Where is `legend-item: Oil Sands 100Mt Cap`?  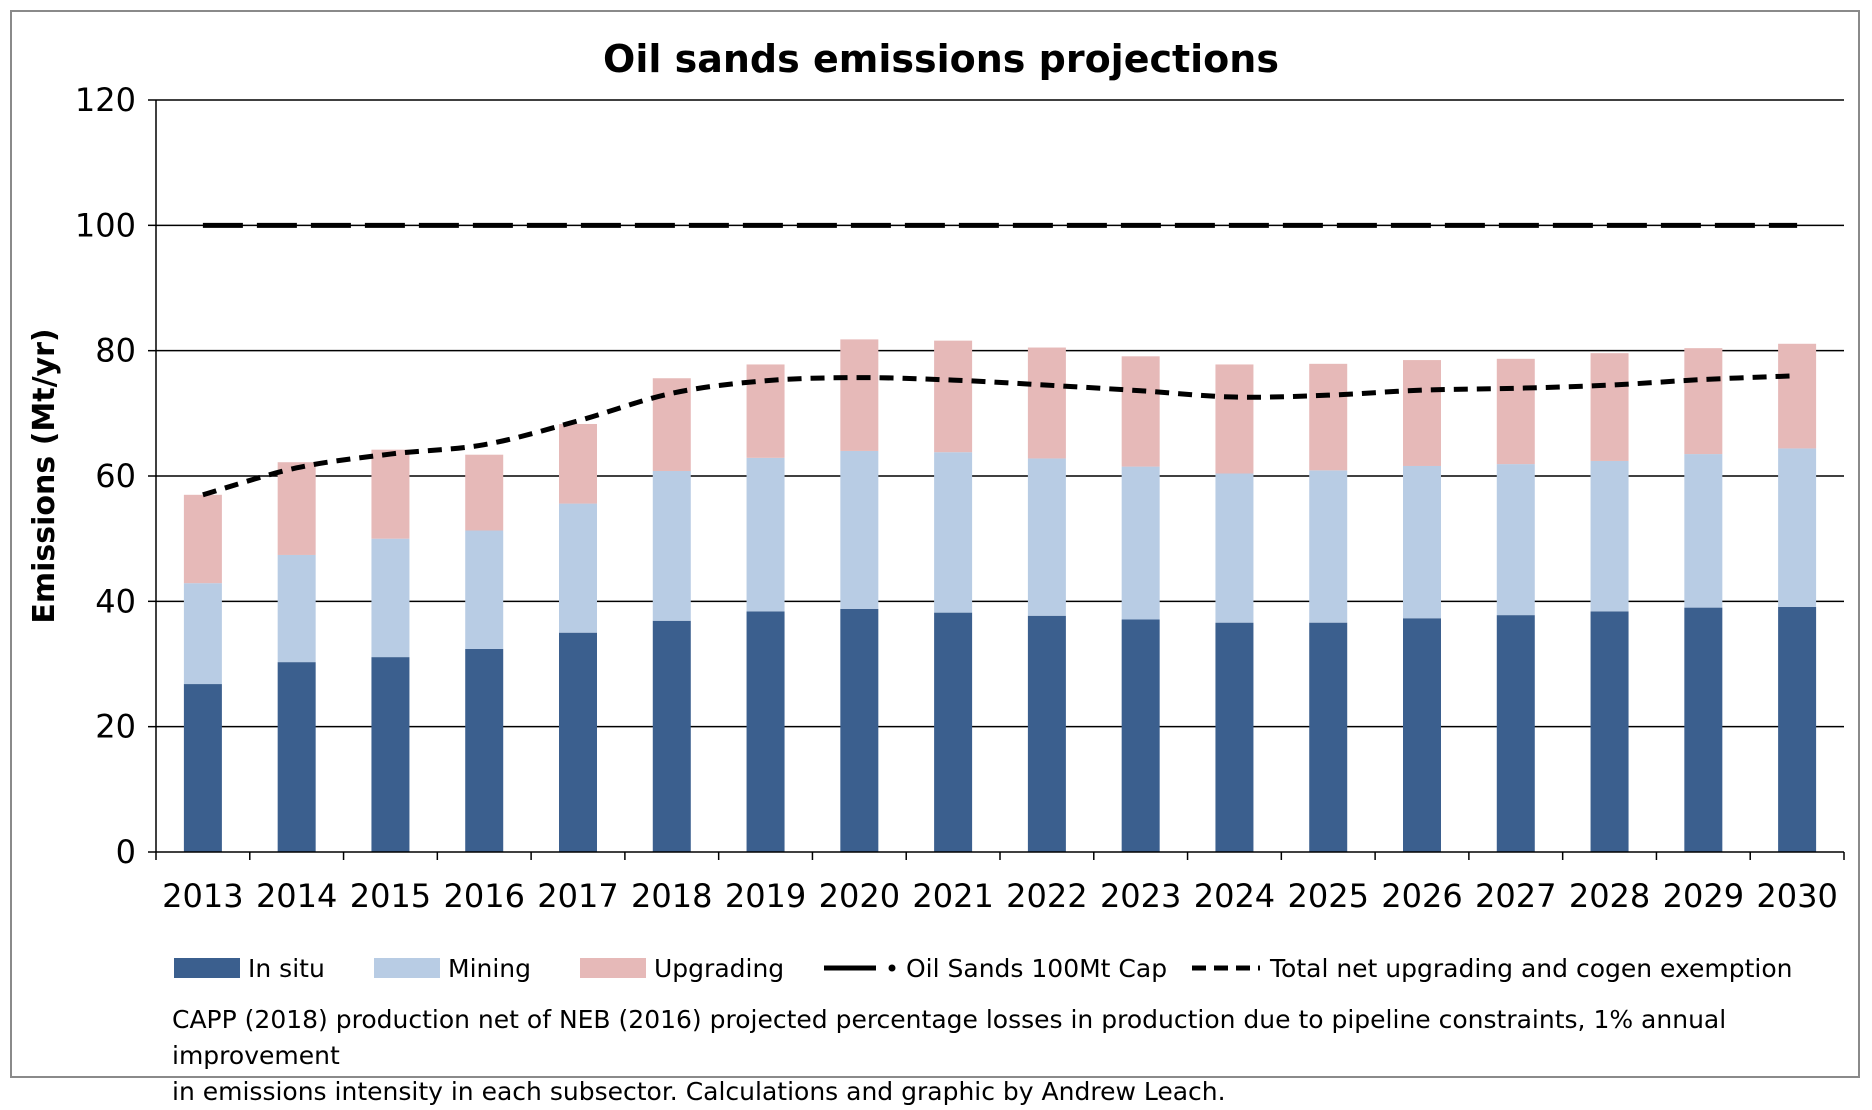 legend-item: Oil Sands 100Mt Cap is located at coordinates (995, 968).